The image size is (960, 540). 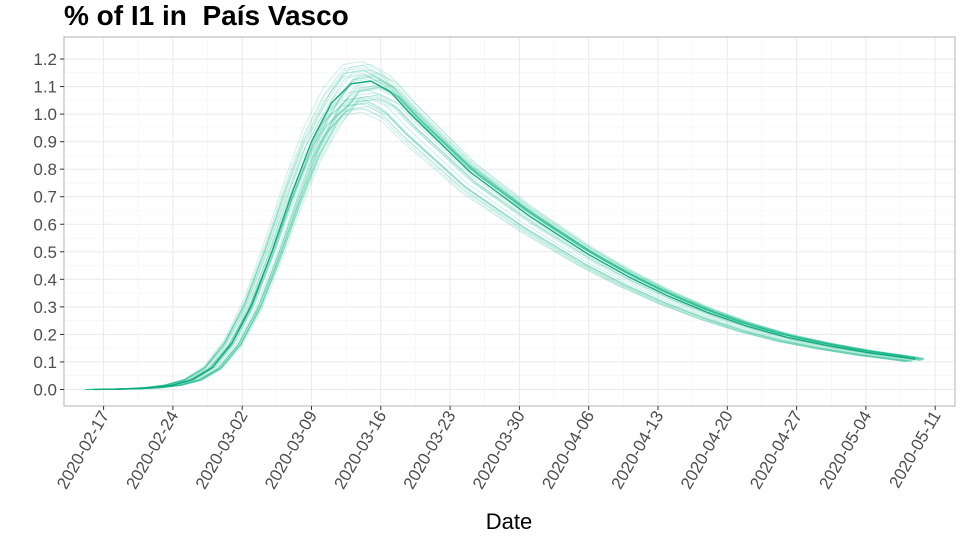 I want to click on y-tick-label: 0.9, so click(x=45, y=142).